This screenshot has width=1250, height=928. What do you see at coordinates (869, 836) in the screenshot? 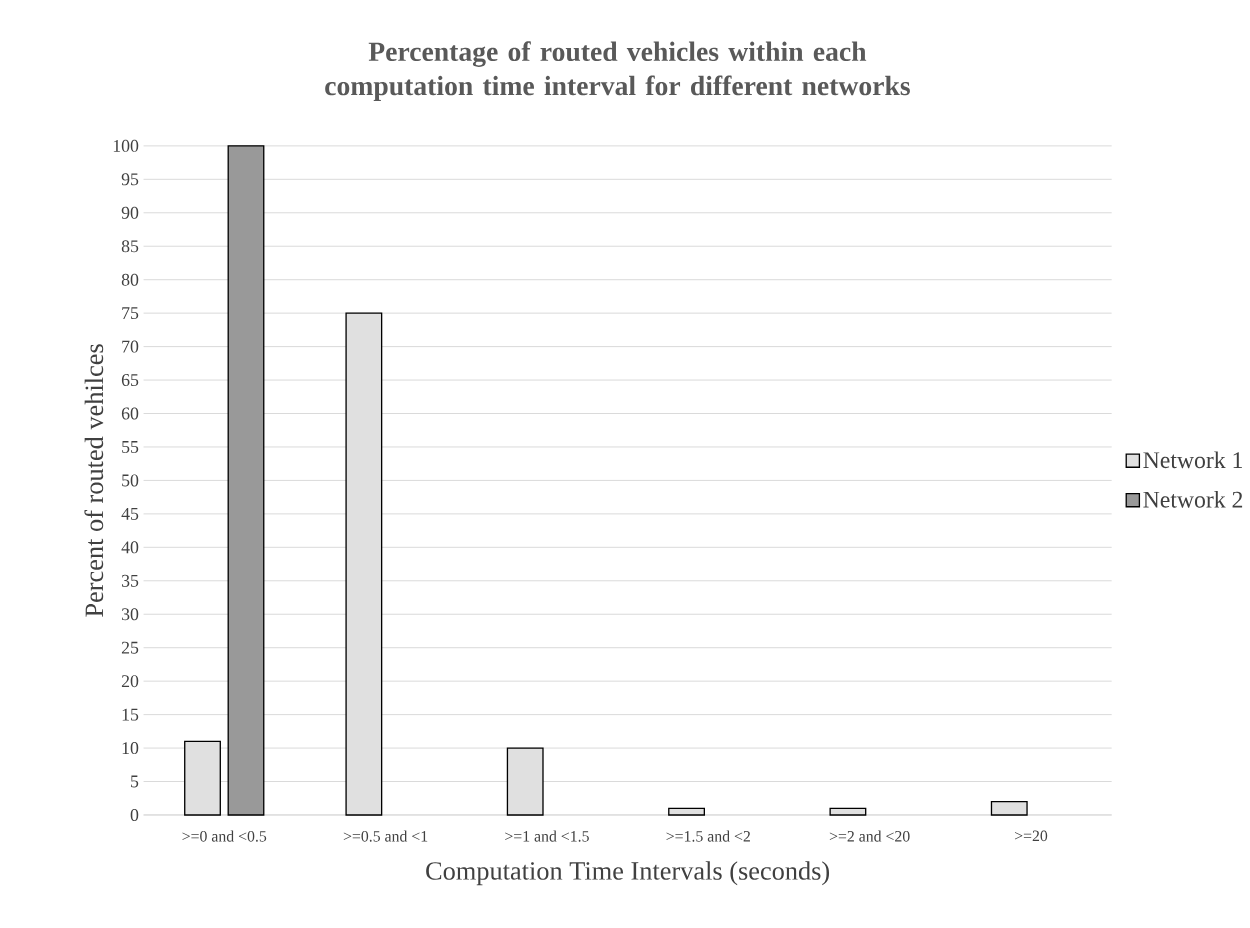
I see `x-tick-label: >=2 and <20` at bounding box center [869, 836].